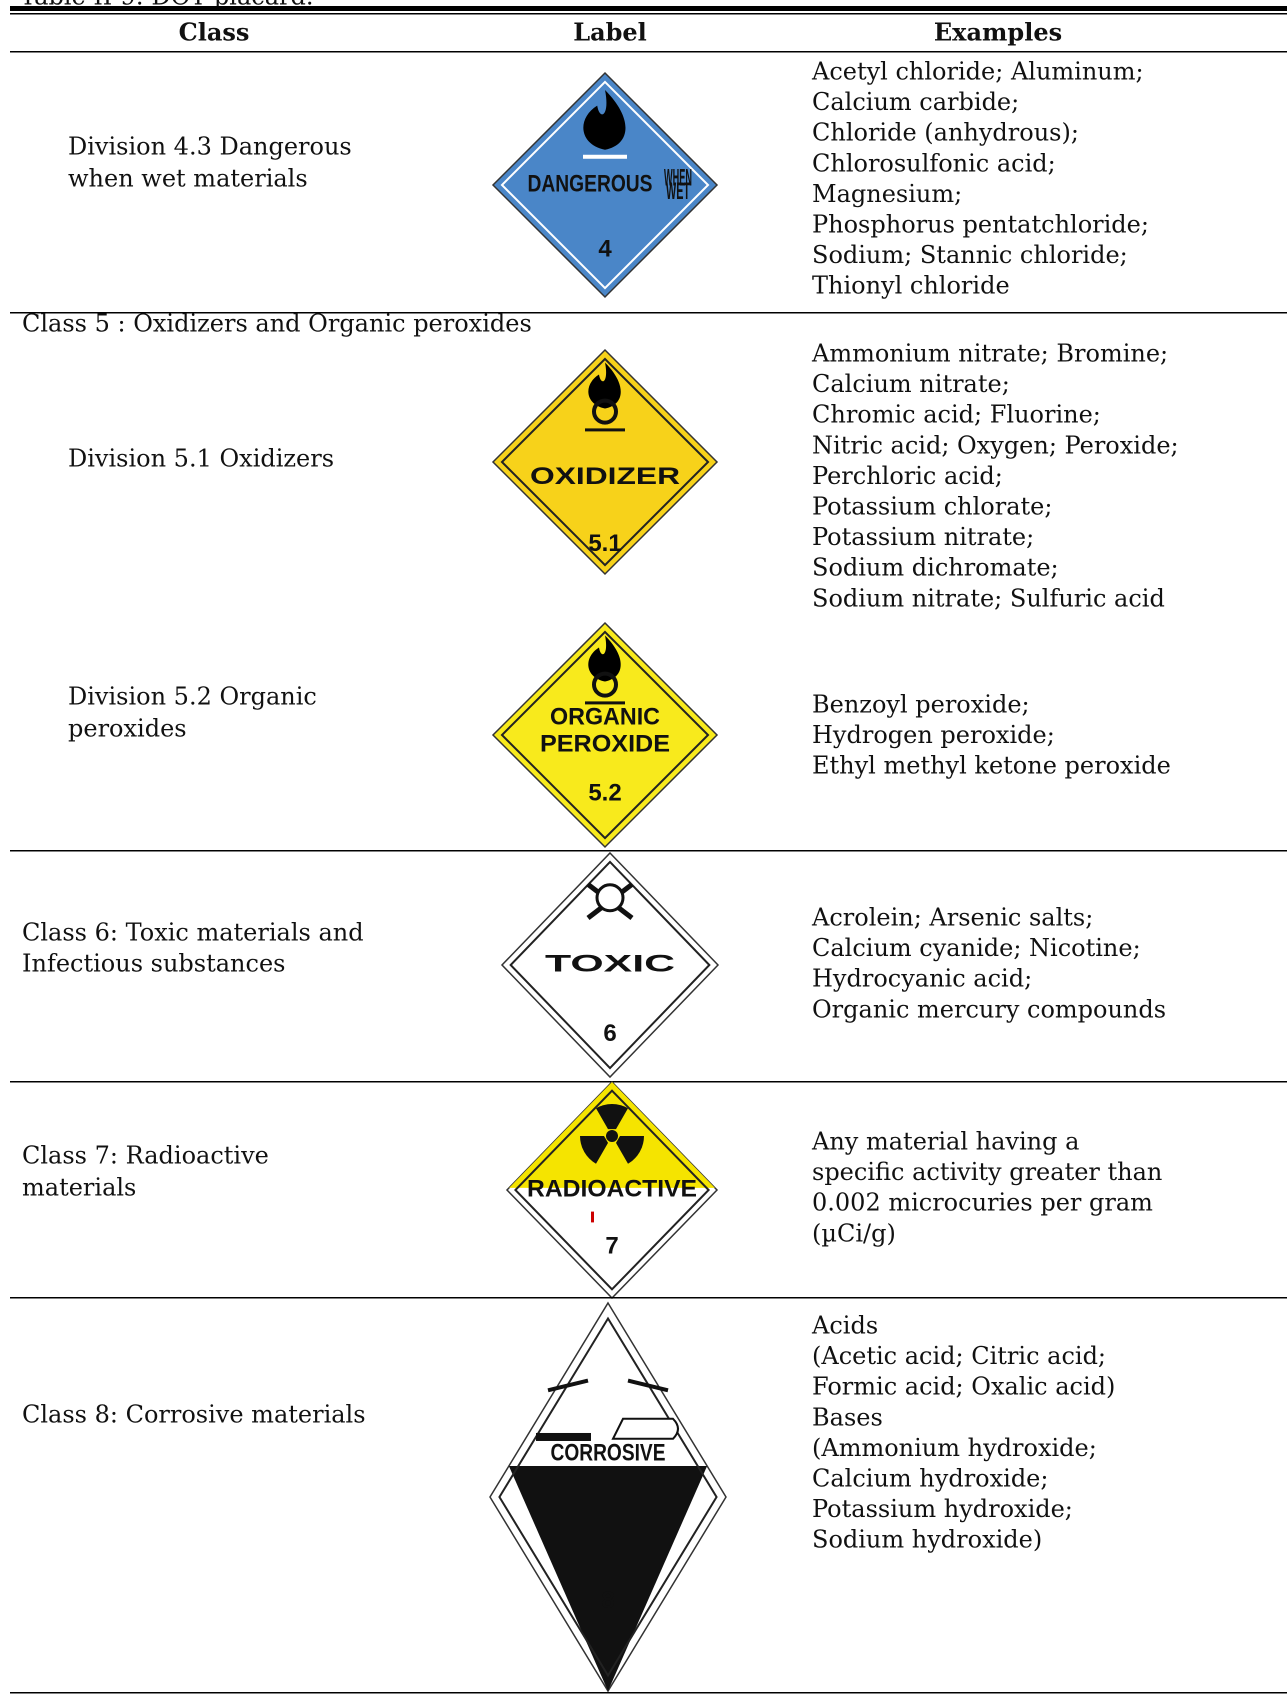 The height and width of the screenshot is (1698, 1287). I want to click on placard-text: WET, so click(678, 191).